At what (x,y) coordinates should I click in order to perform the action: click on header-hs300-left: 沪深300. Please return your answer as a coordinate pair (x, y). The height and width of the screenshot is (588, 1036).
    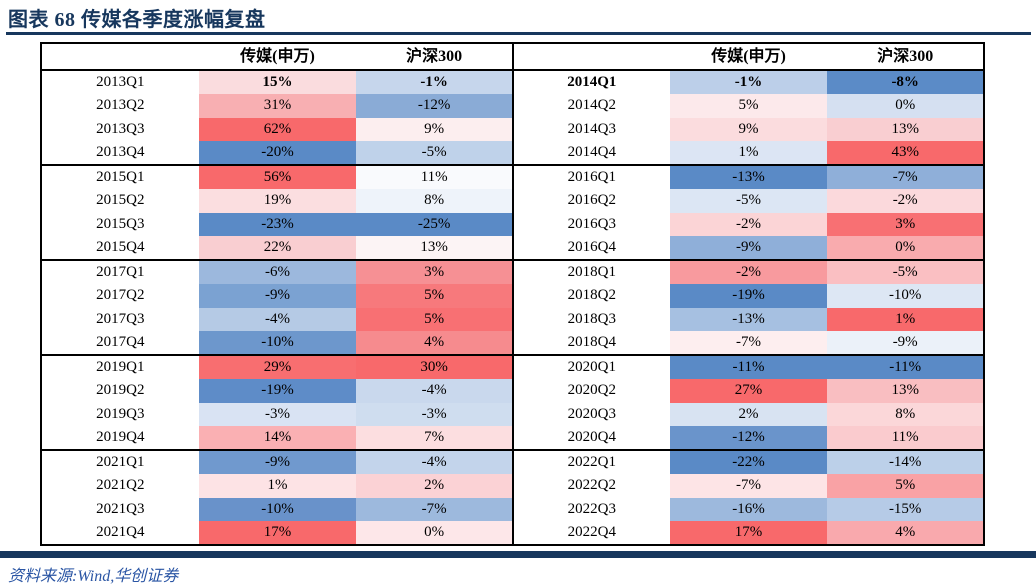
    Looking at the image, I should click on (434, 56).